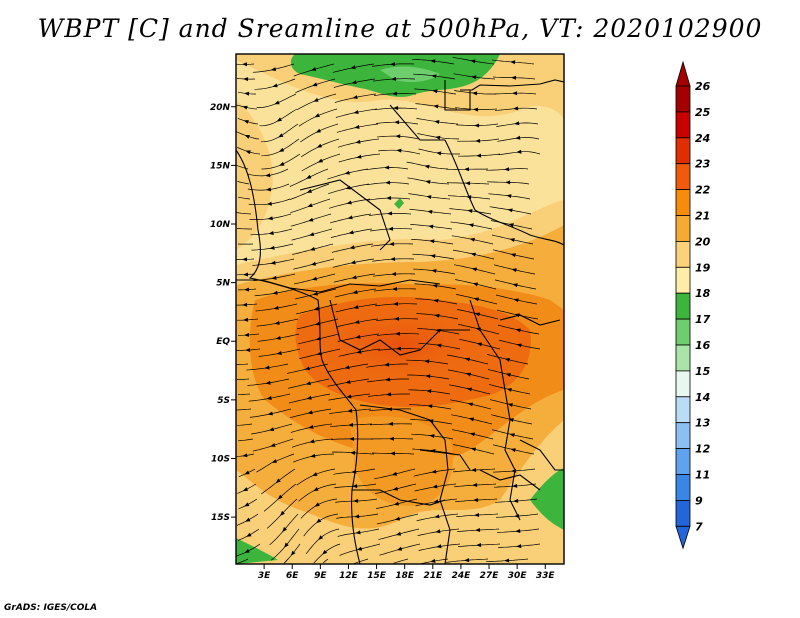  I want to click on colorbar-label: 12, so click(703, 449).